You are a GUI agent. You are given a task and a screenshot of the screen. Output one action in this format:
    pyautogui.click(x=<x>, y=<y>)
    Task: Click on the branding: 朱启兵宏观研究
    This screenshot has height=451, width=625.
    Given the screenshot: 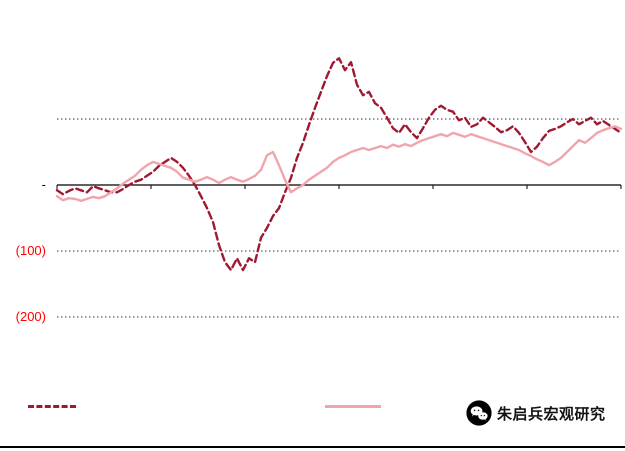 What is the action you would take?
    pyautogui.click(x=536, y=413)
    